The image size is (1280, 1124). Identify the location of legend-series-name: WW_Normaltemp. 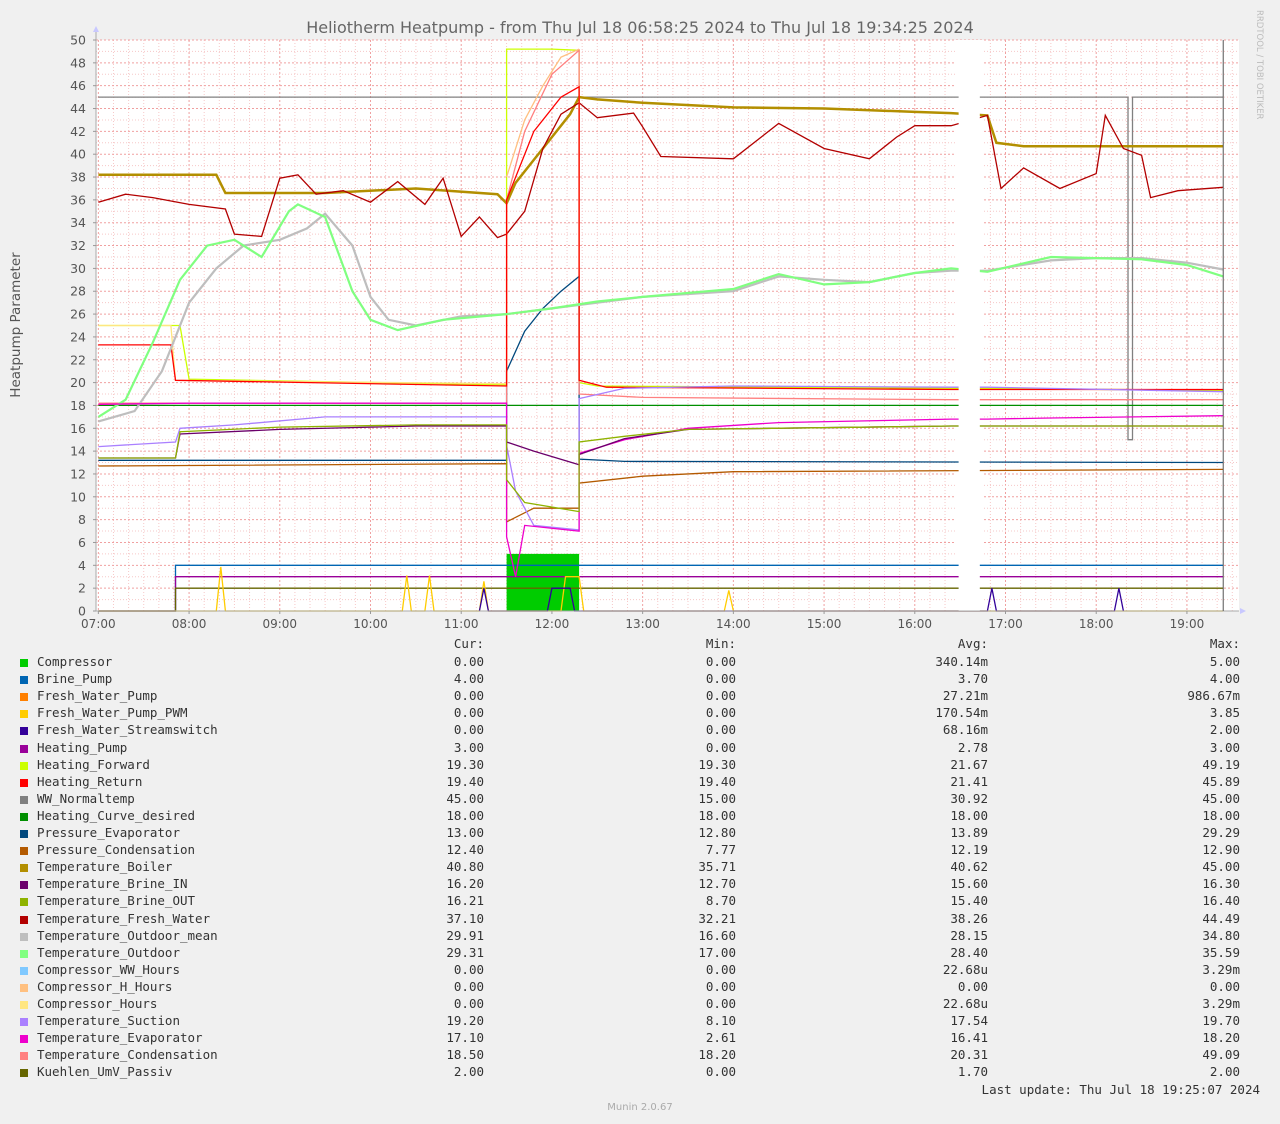
(86, 798).